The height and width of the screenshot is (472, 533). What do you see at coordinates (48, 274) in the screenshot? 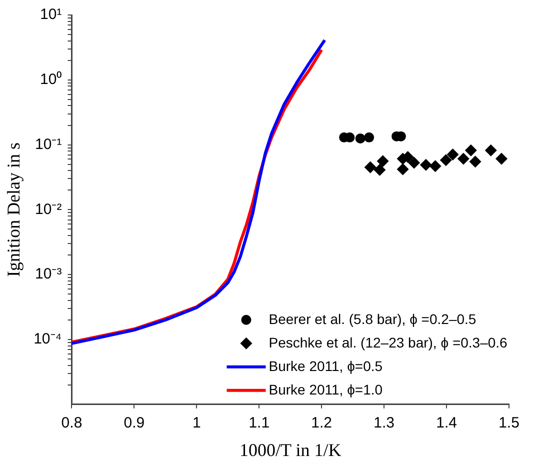
I see `y-tick-label: 10⁻³` at bounding box center [48, 274].